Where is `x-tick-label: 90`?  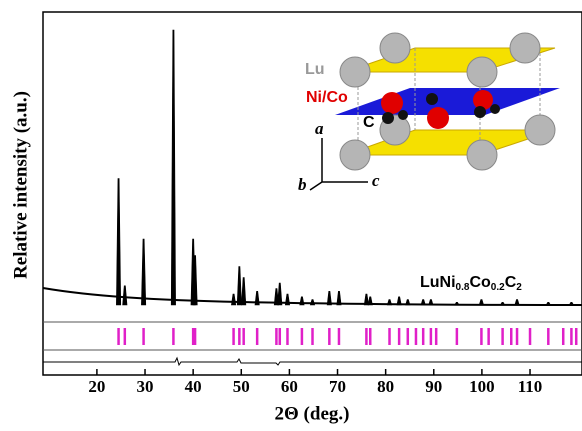
x-tick-label: 90 is located at coordinates (433, 386).